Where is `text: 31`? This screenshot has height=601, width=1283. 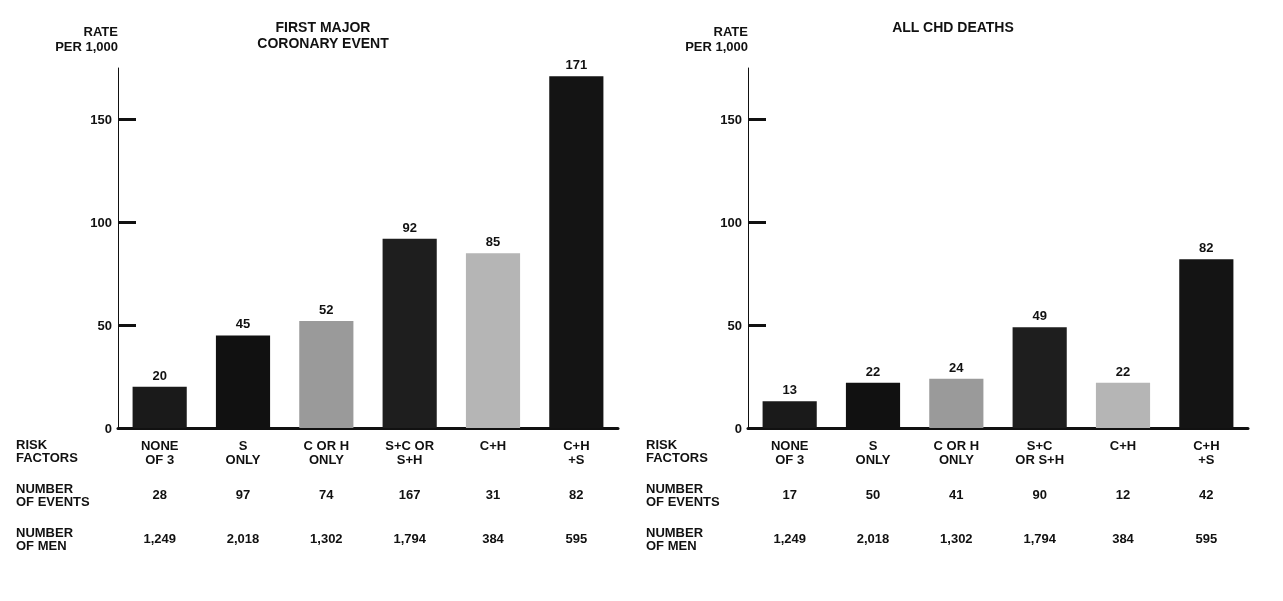
text: 31 is located at coordinates (493, 494).